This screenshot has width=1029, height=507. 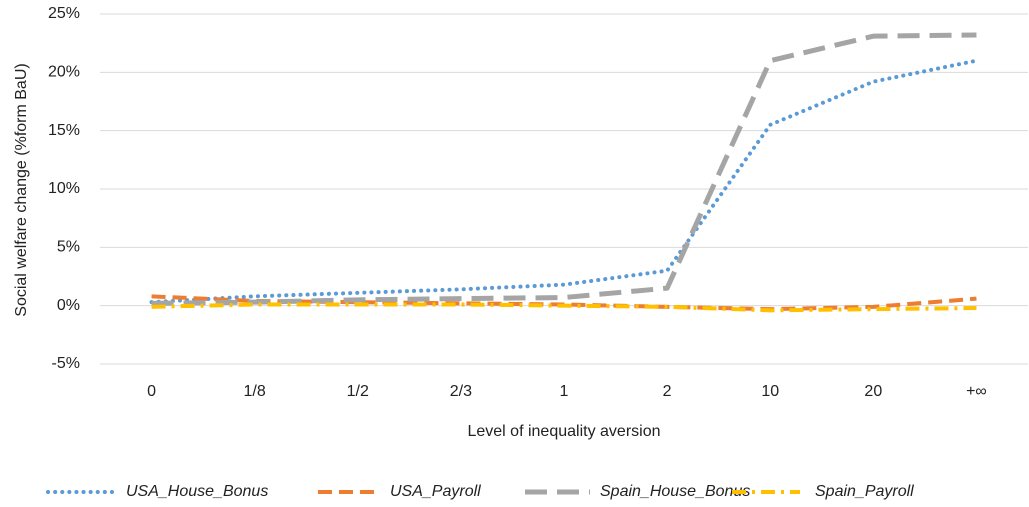 I want to click on y-tick-label: 5%, so click(x=68, y=247).